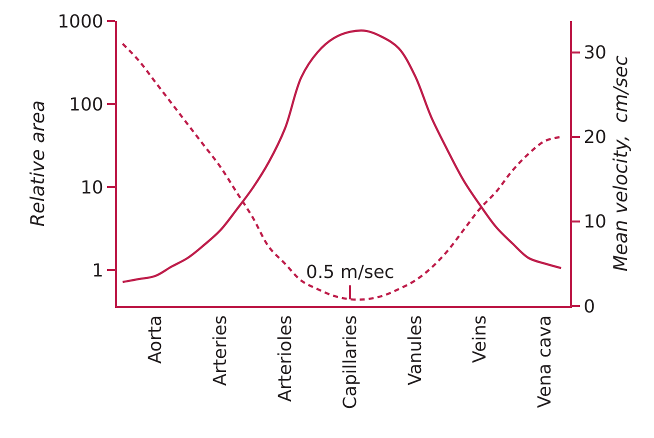  I want to click on x-tick-label: Vena cava, so click(545, 361).